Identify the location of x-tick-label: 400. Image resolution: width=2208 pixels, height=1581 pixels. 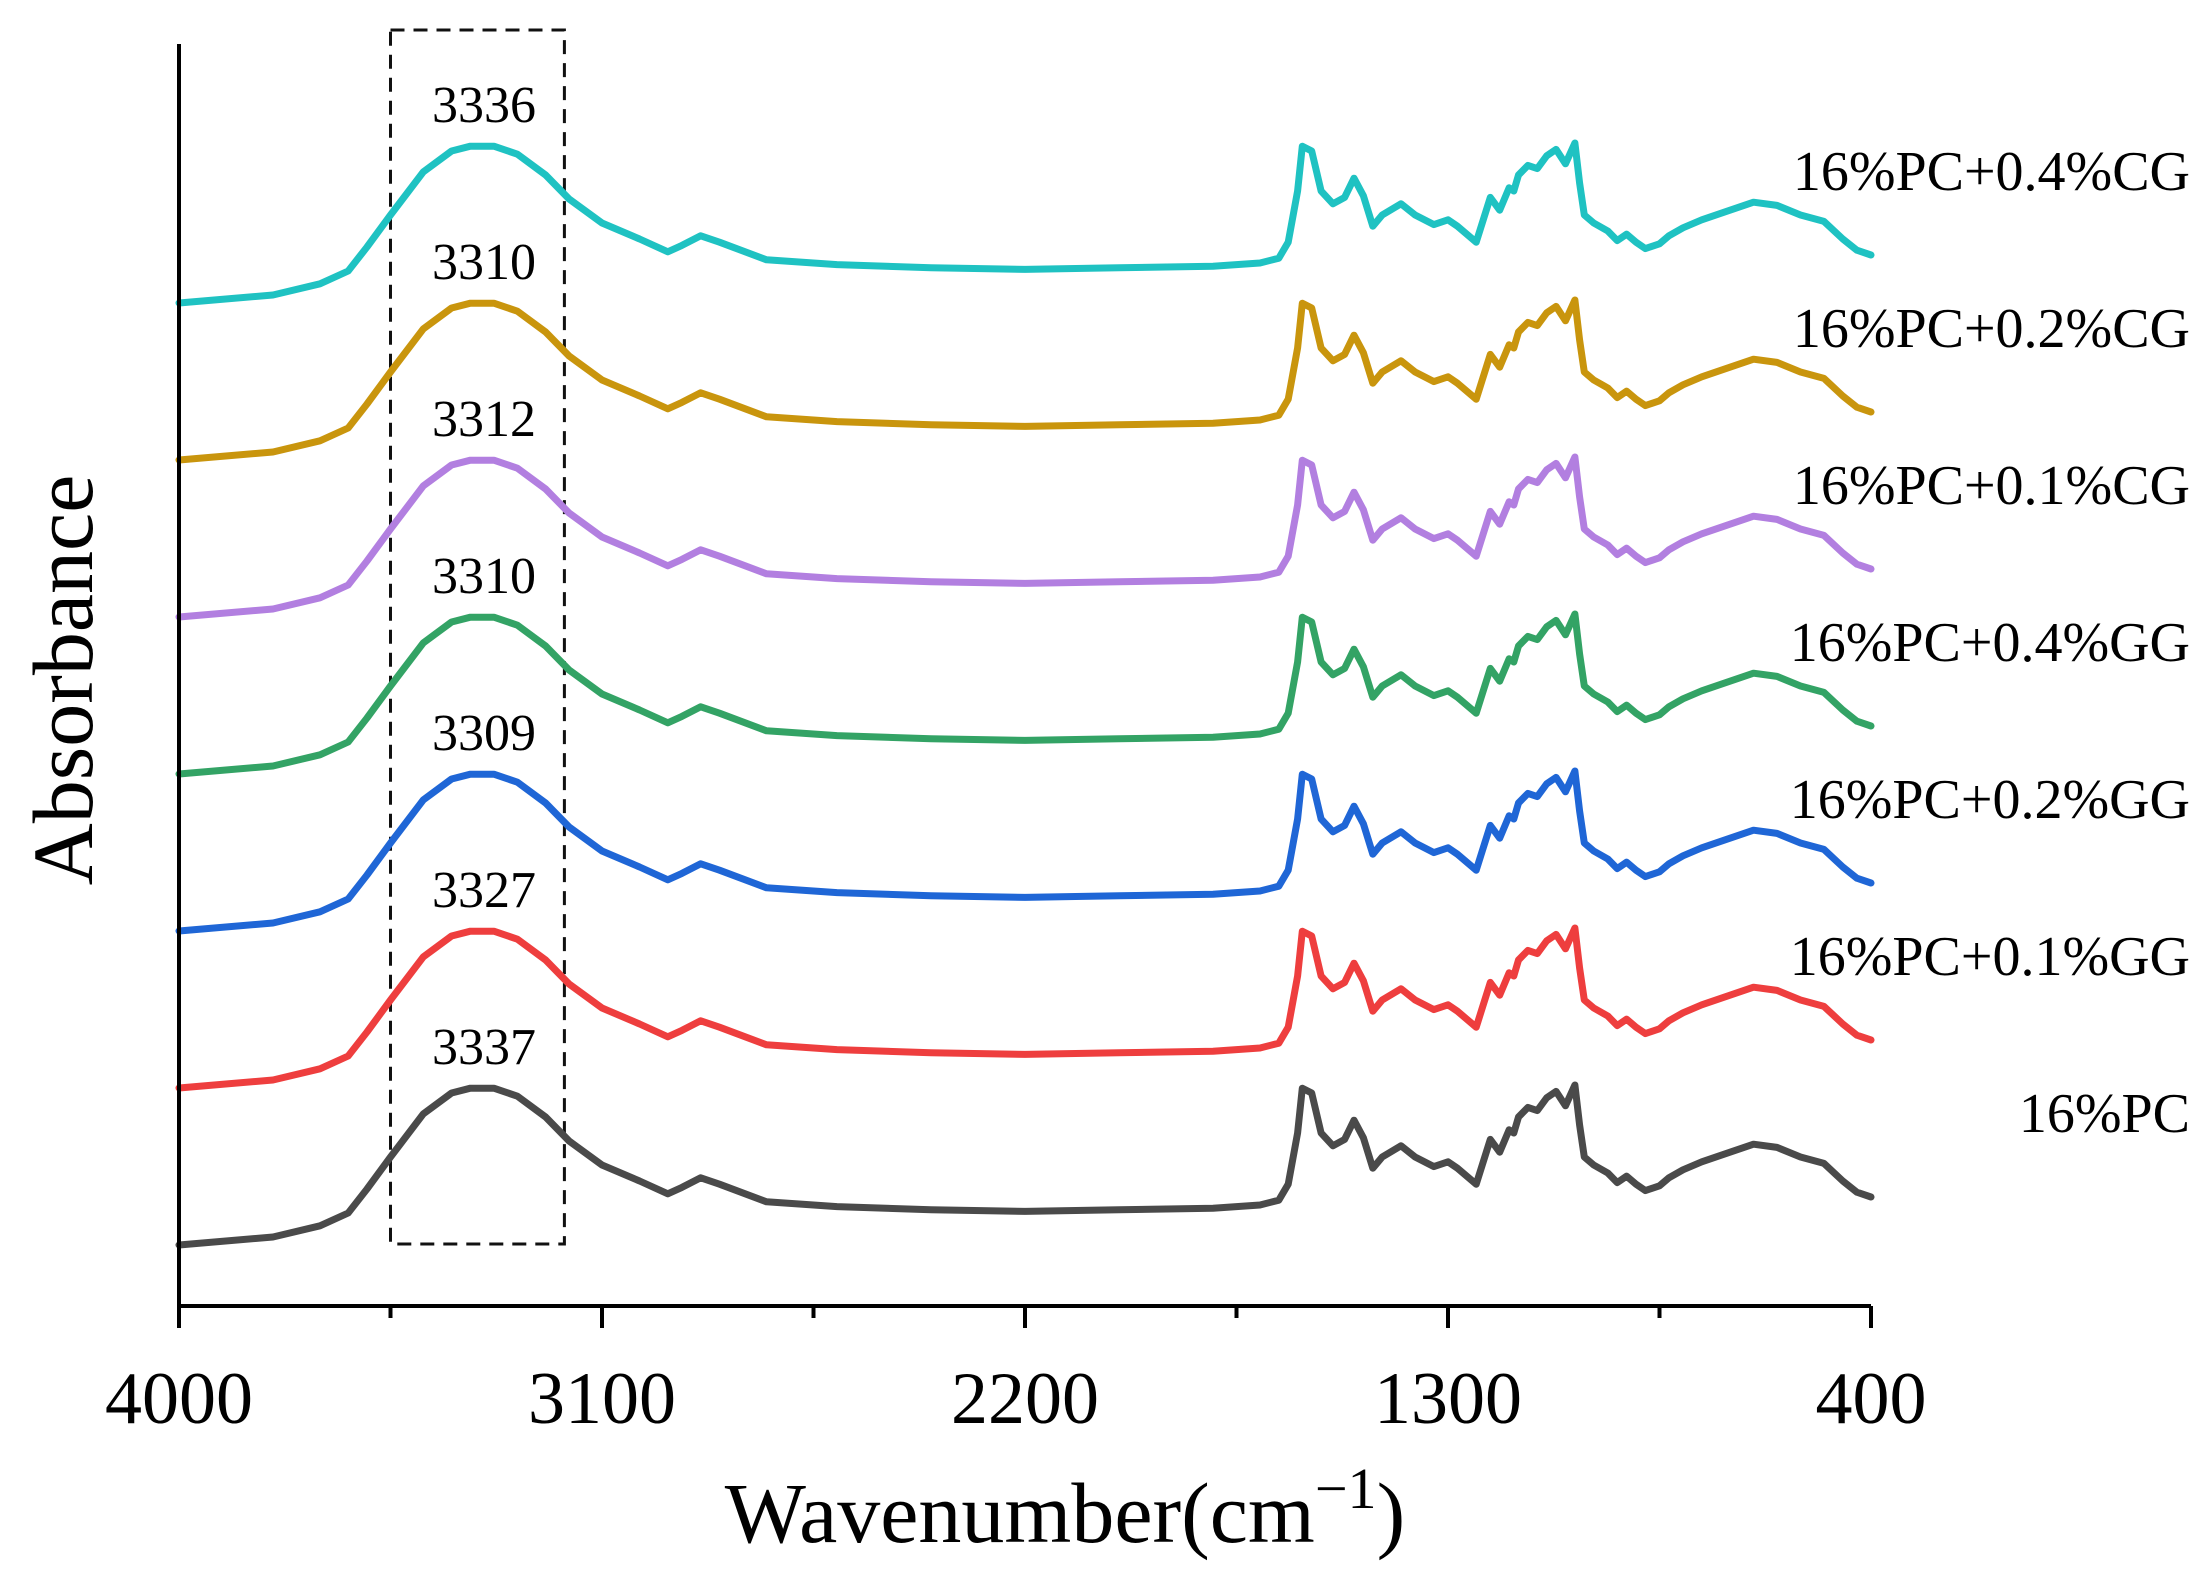
(1871, 1399).